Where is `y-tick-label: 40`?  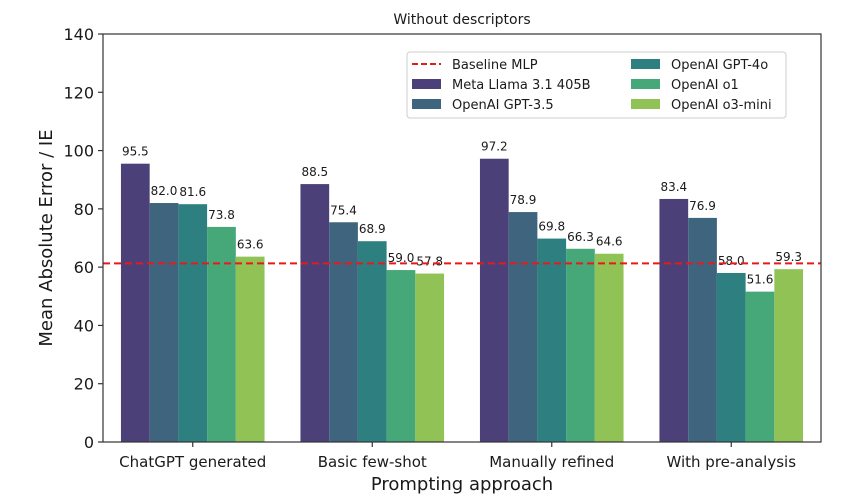 y-tick-label: 40 is located at coordinates (84, 325).